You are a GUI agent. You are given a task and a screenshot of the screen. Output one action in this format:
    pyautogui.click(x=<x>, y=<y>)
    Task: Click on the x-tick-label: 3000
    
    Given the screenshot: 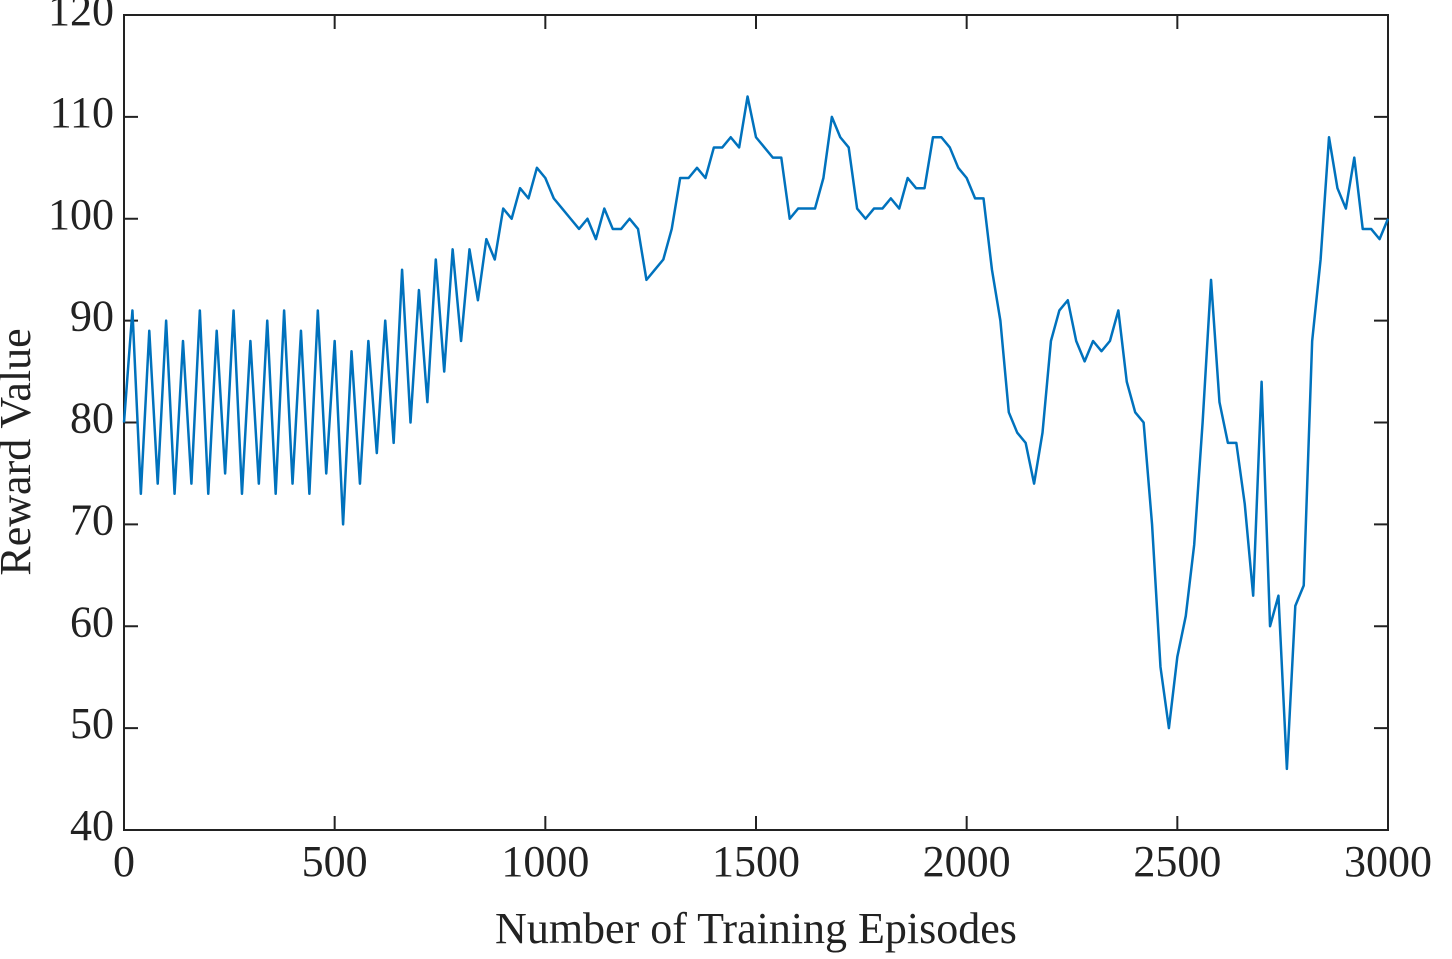 What is the action you would take?
    pyautogui.click(x=1388, y=861)
    